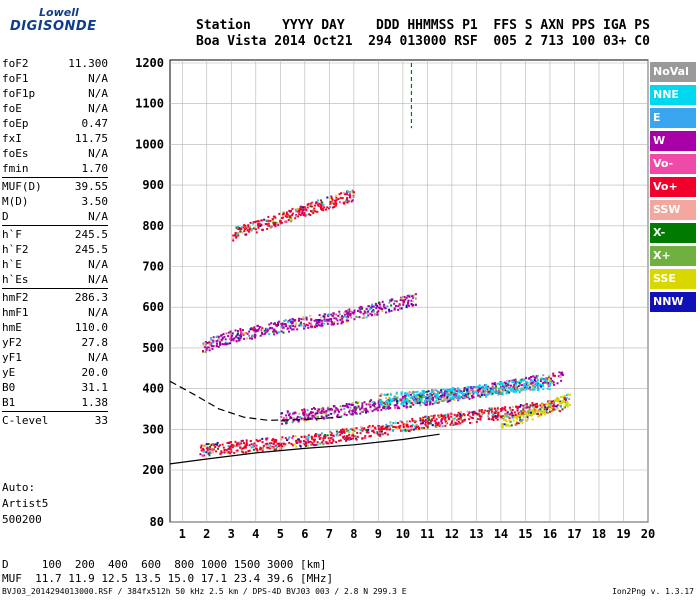 The width and height of the screenshot is (700, 600). I want to click on legend-item-noval: NoVal, so click(673, 72).